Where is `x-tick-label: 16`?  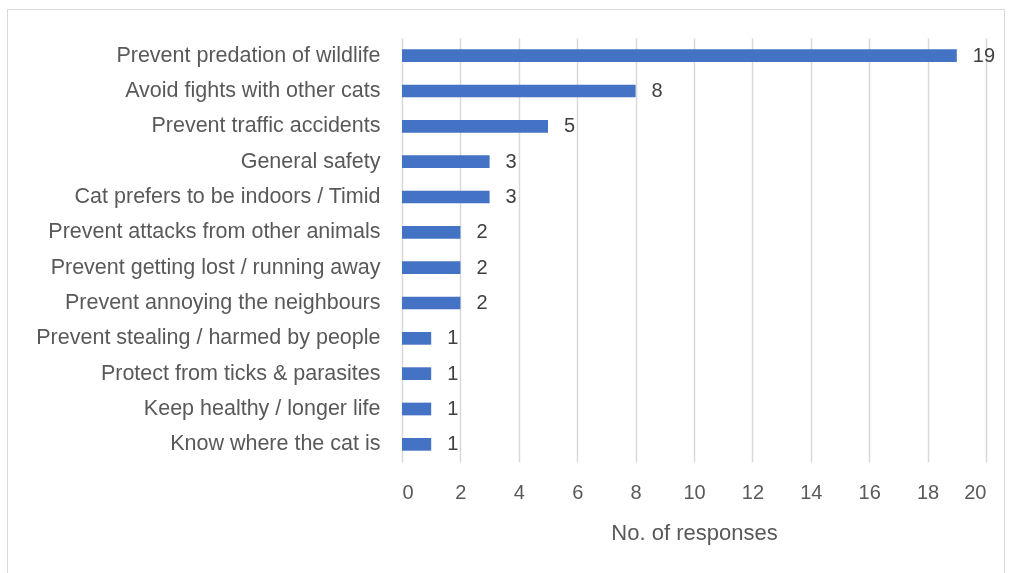 x-tick-label: 16 is located at coordinates (869, 491).